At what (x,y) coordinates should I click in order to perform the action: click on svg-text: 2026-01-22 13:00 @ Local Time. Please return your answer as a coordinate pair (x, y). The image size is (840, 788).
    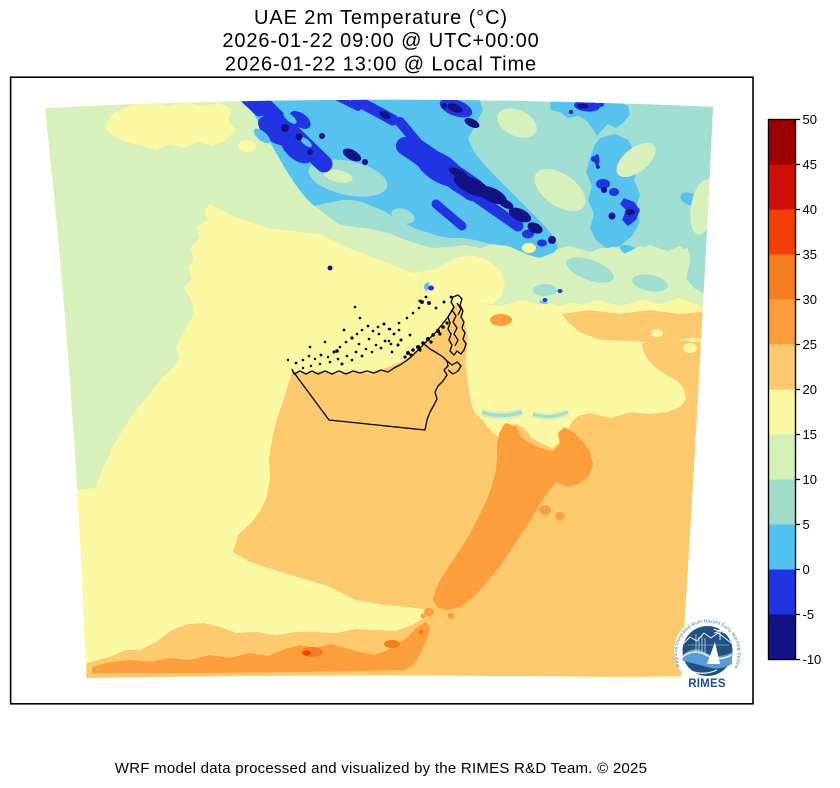
    Looking at the image, I should click on (381, 65).